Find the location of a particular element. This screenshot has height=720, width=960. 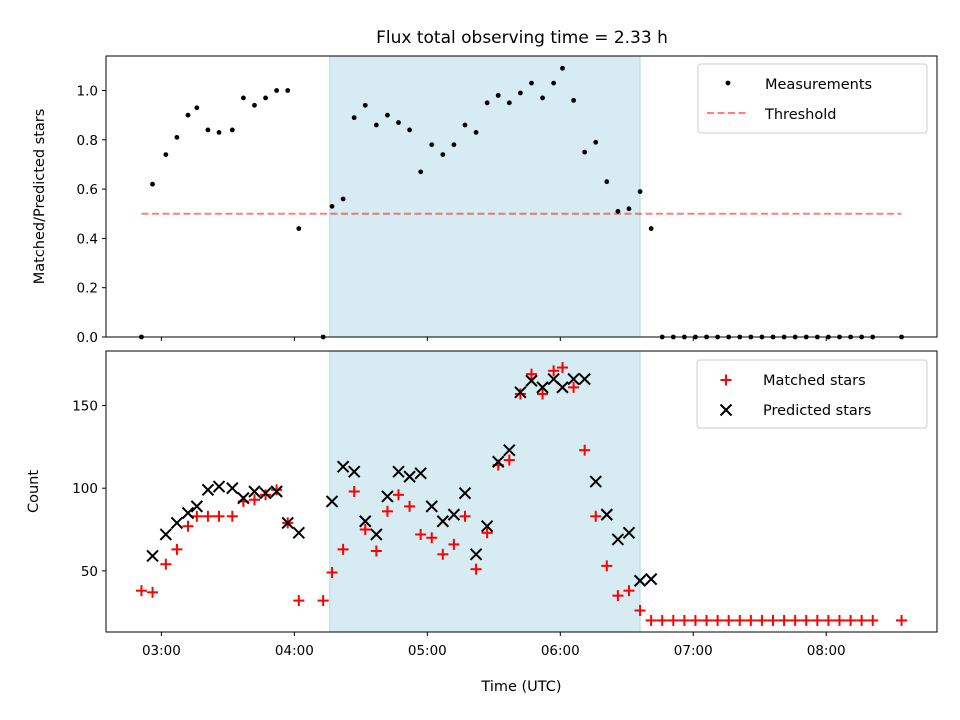

legend-measurements-label: Measurements is located at coordinates (818, 85).